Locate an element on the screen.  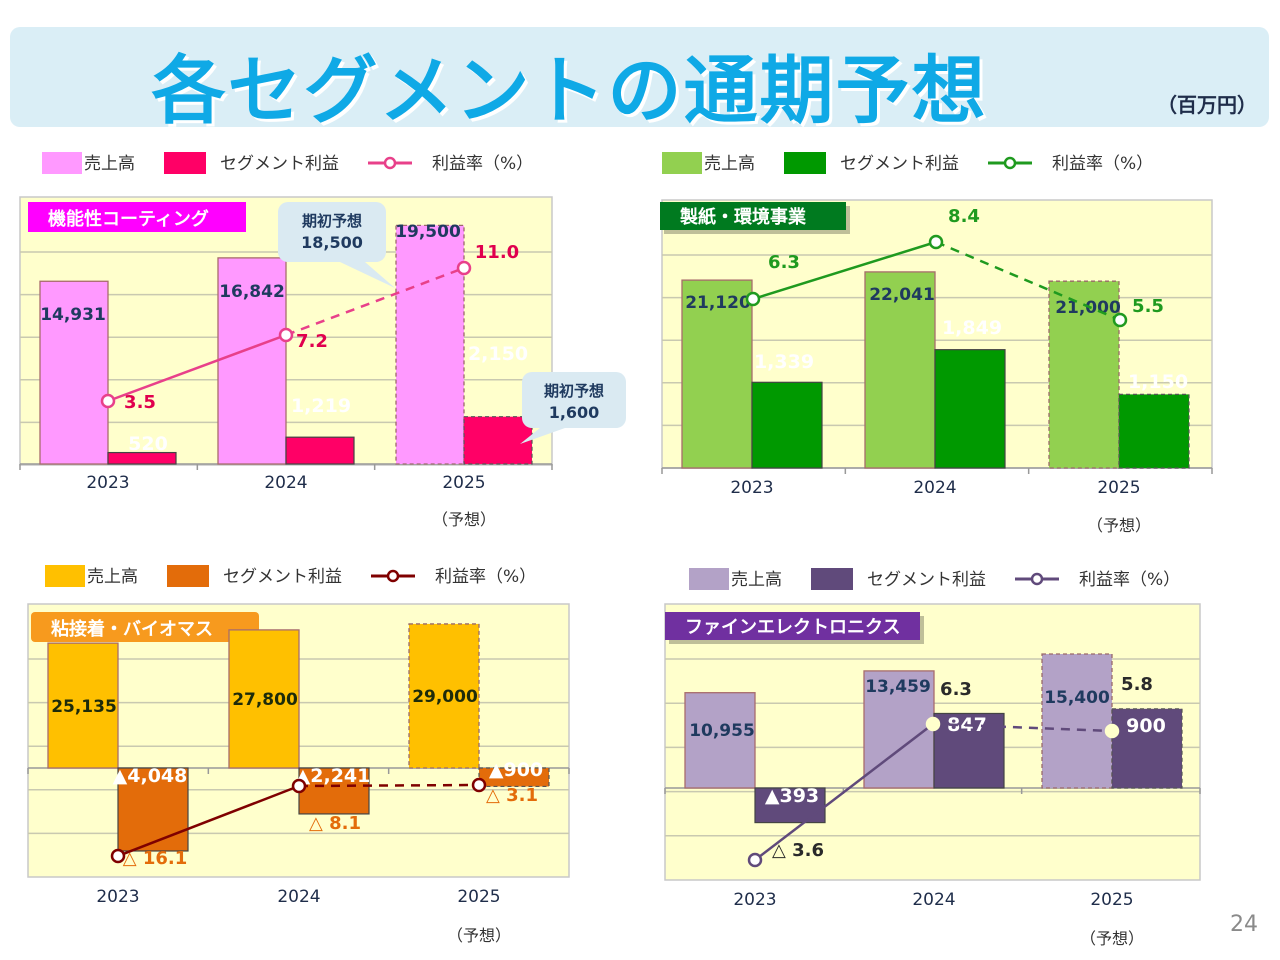
data-label-margin-2024: 6.3 is located at coordinates (956, 689).